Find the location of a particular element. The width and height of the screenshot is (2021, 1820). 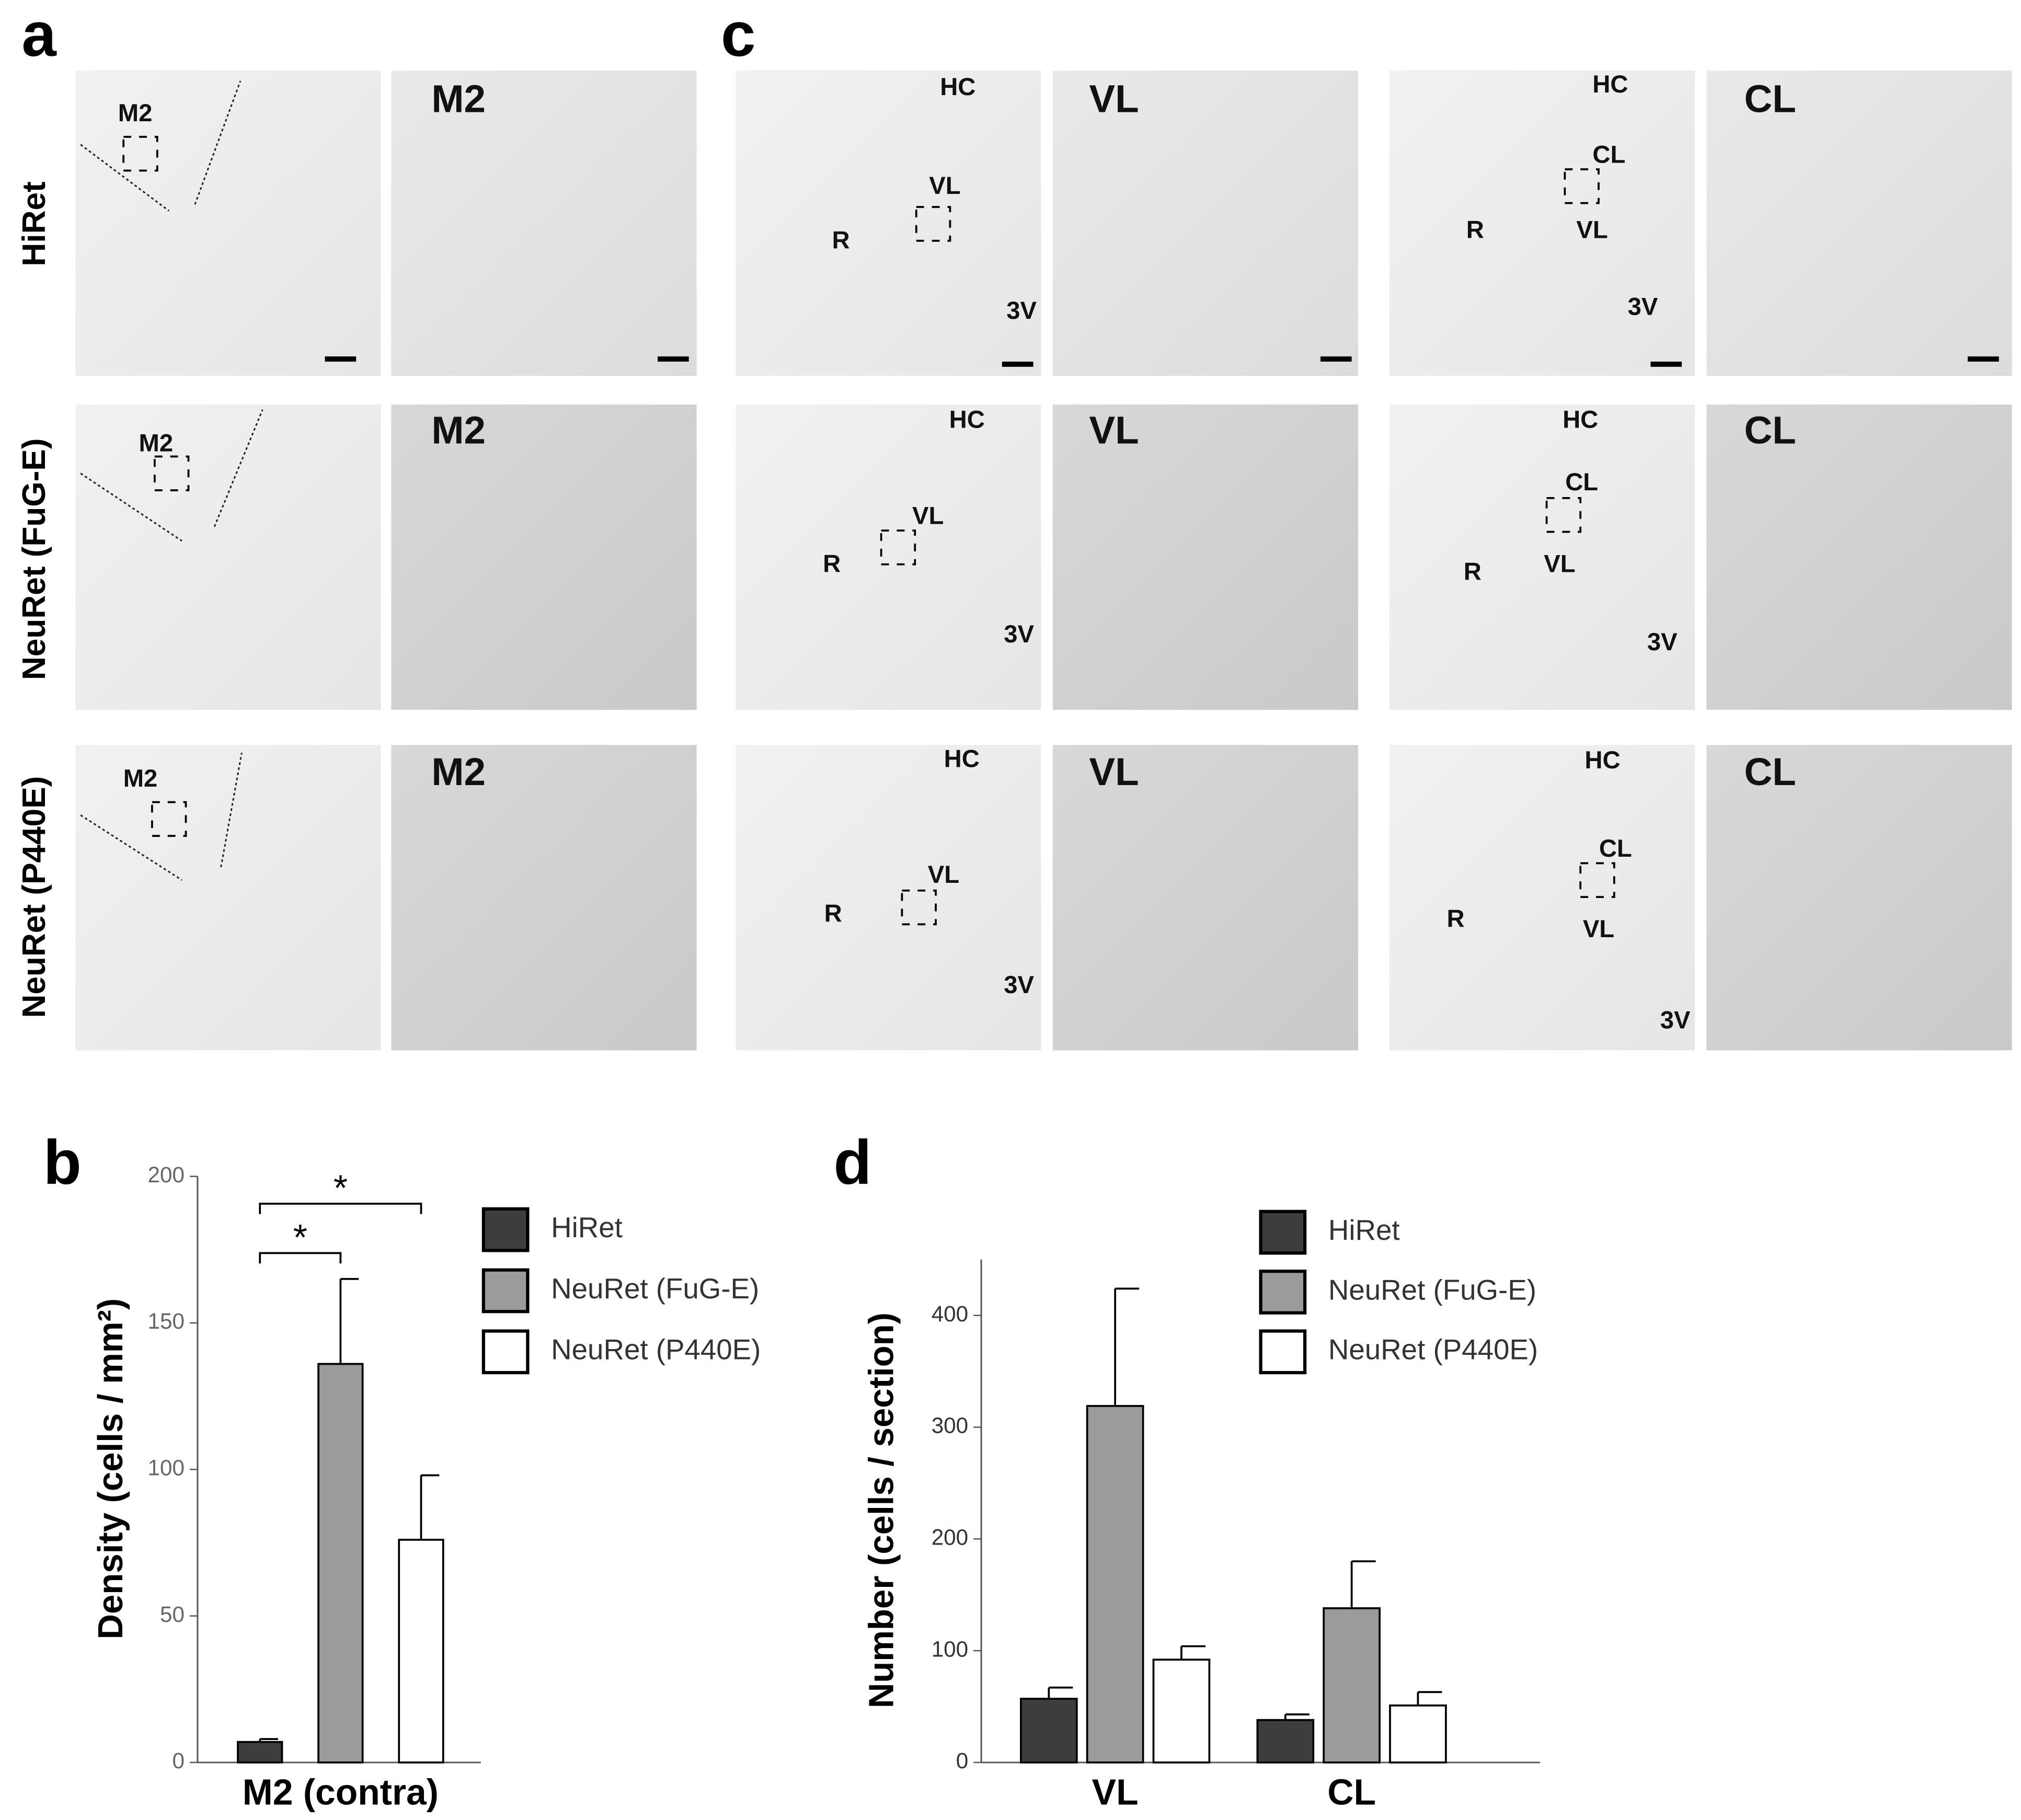

y-tick-label: 400 is located at coordinates (951, 1313).